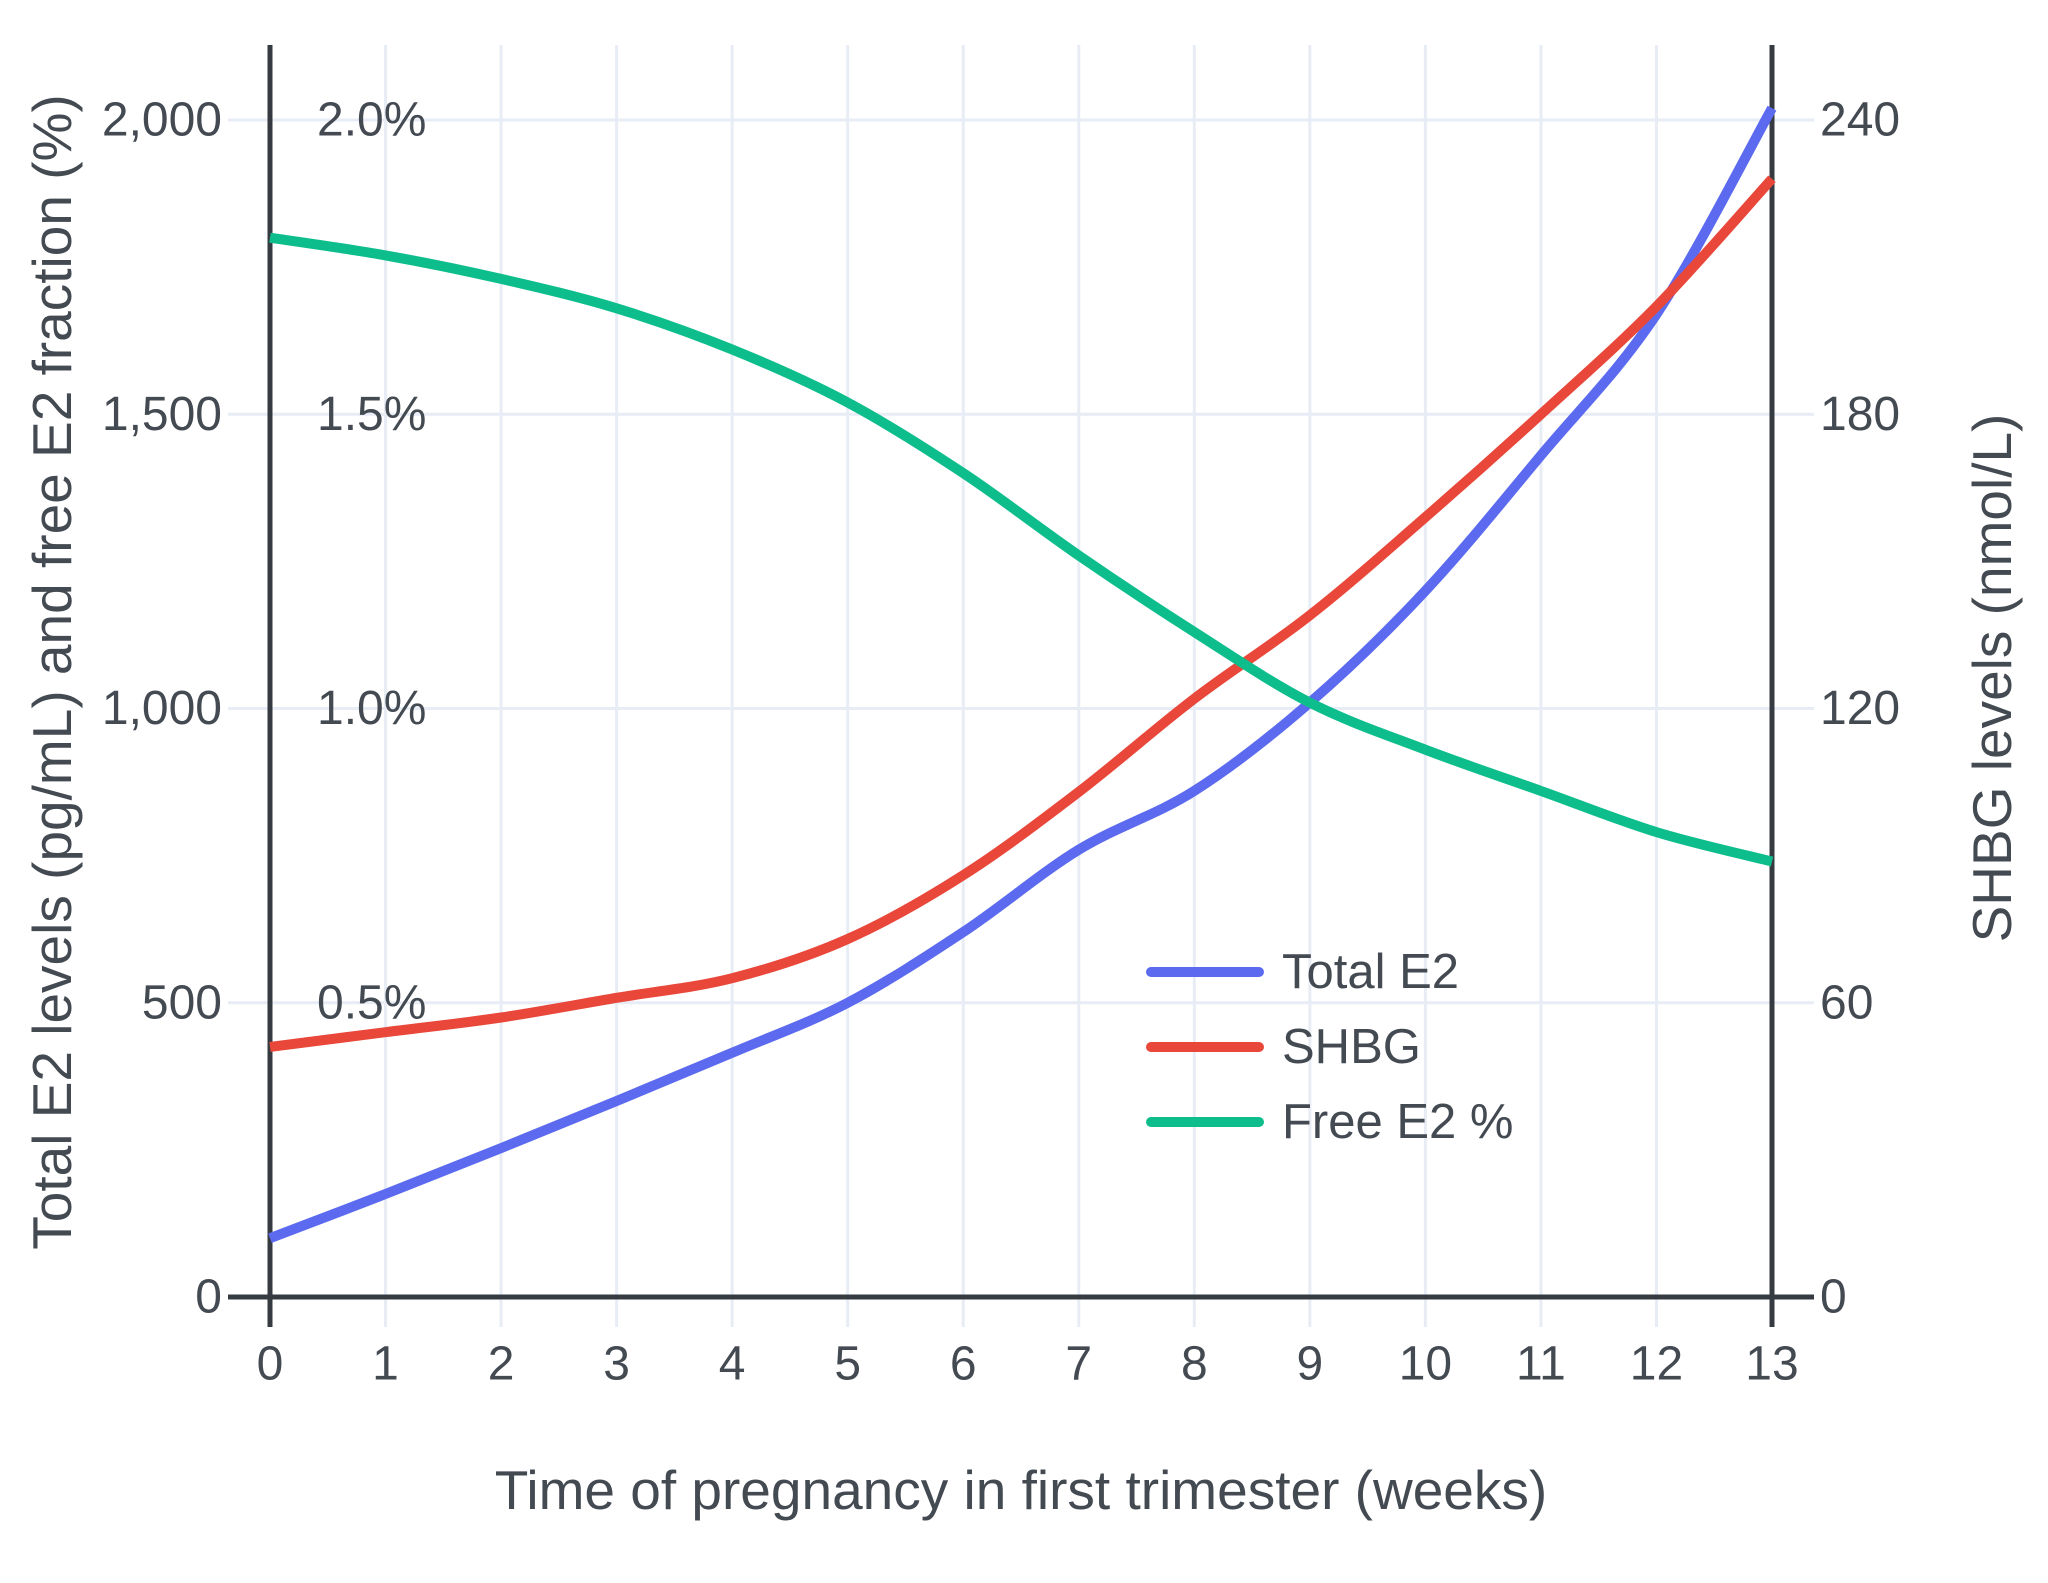  What do you see at coordinates (371, 1002) in the screenshot?
I see `percent-tick-label-0.5%: 0.5%` at bounding box center [371, 1002].